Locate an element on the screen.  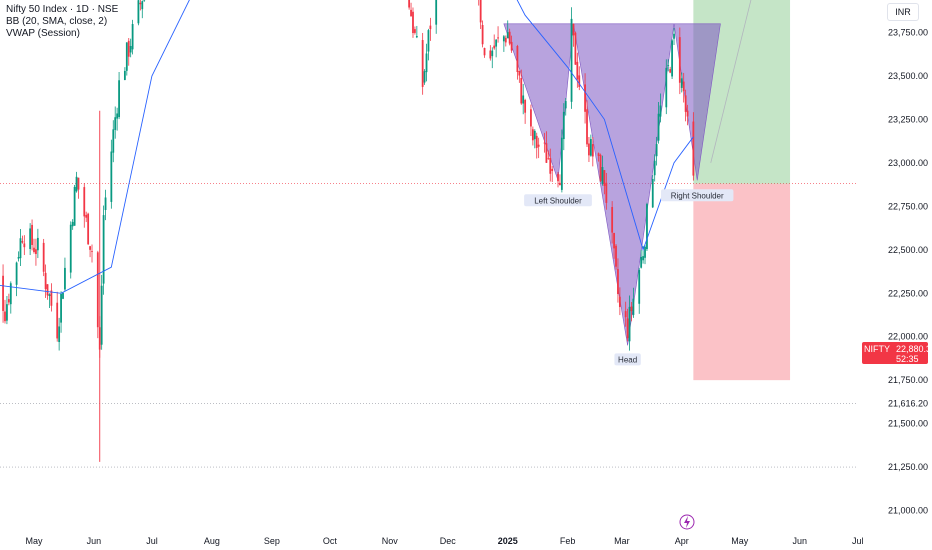
vwap-indicator-label: VWAP (Session) is located at coordinates (43, 33).